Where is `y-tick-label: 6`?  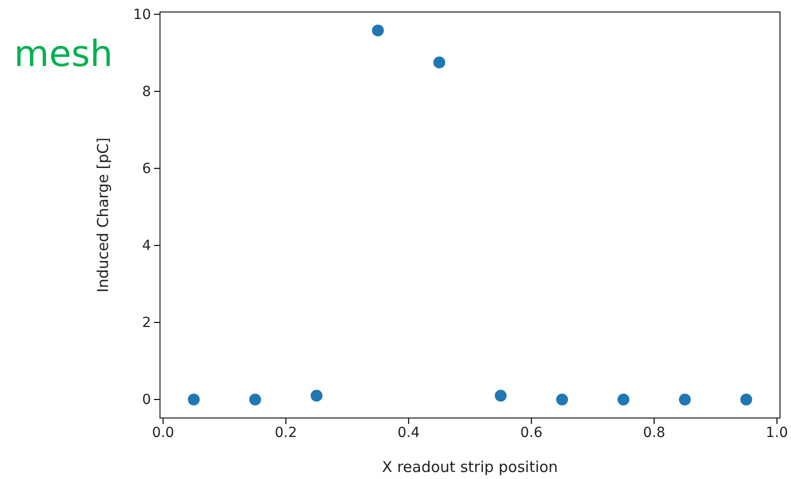
y-tick-label: 6 is located at coordinates (147, 168).